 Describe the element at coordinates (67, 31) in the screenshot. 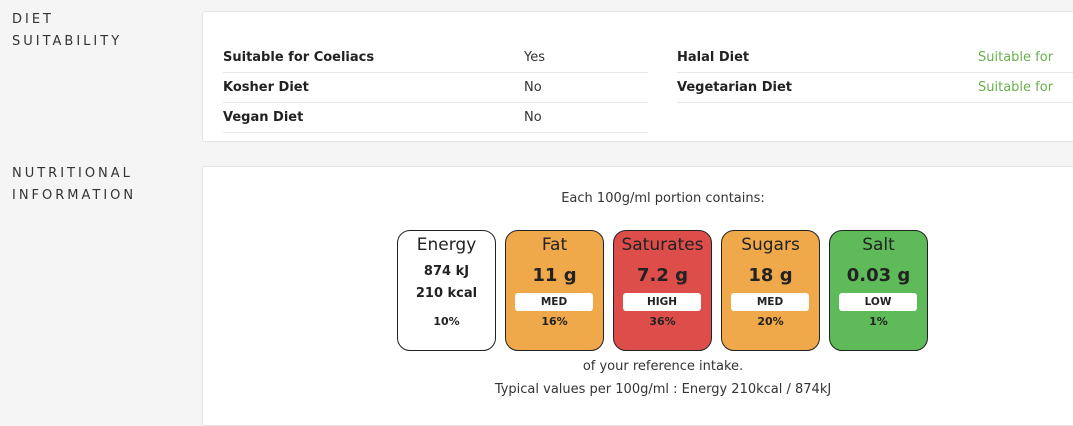

I see `diet-section-label: DIET SUITABILITY` at that location.